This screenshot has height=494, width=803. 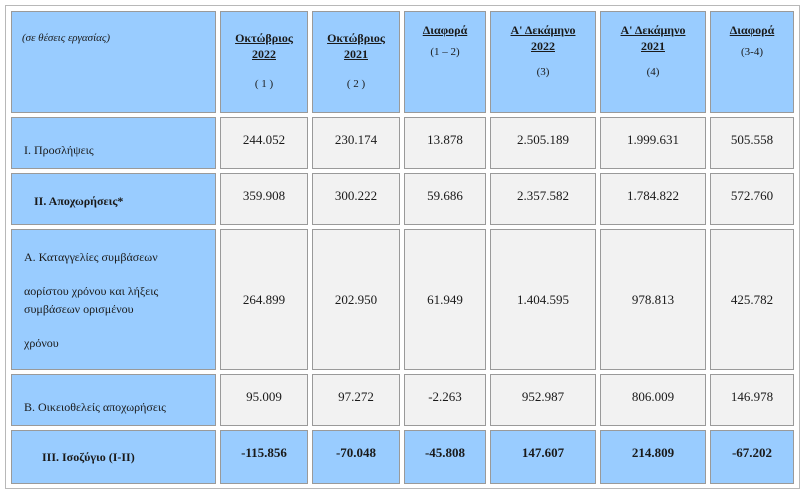 What do you see at coordinates (543, 72) in the screenshot?
I see `col-index: (3)` at bounding box center [543, 72].